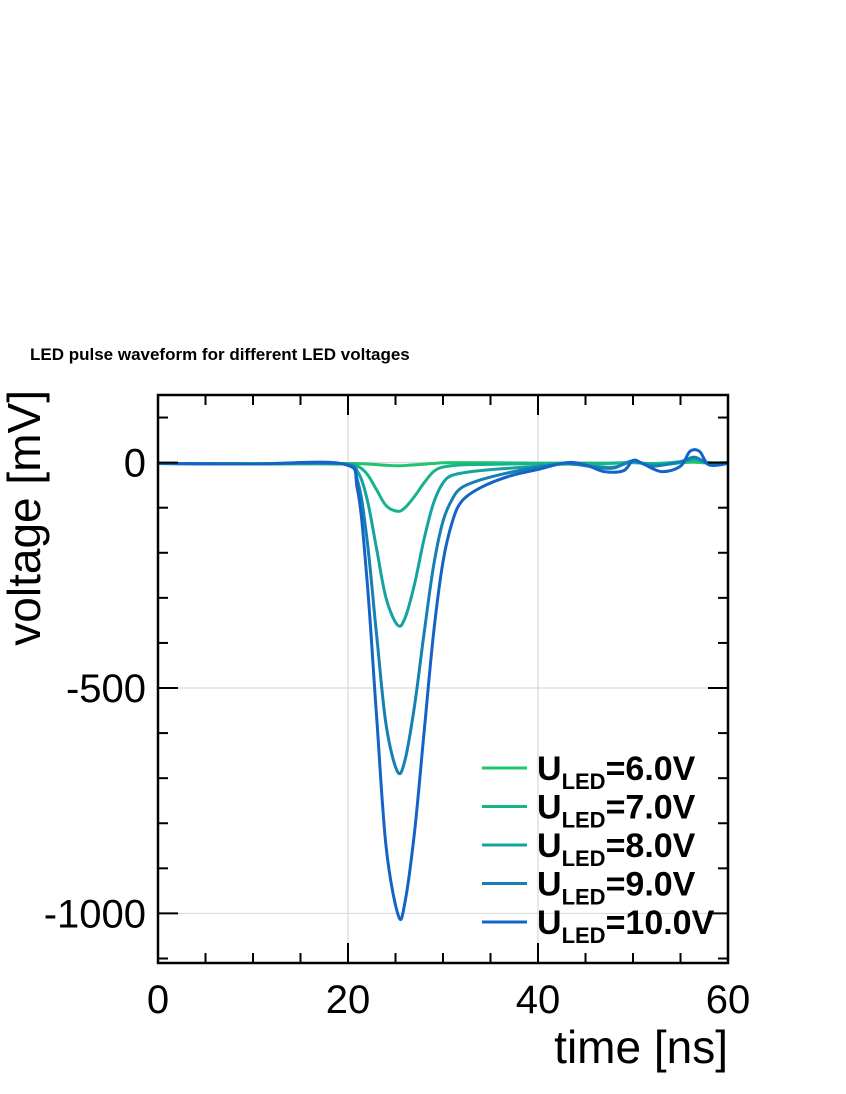  I want to click on x-tick-label: 40, so click(538, 1000).